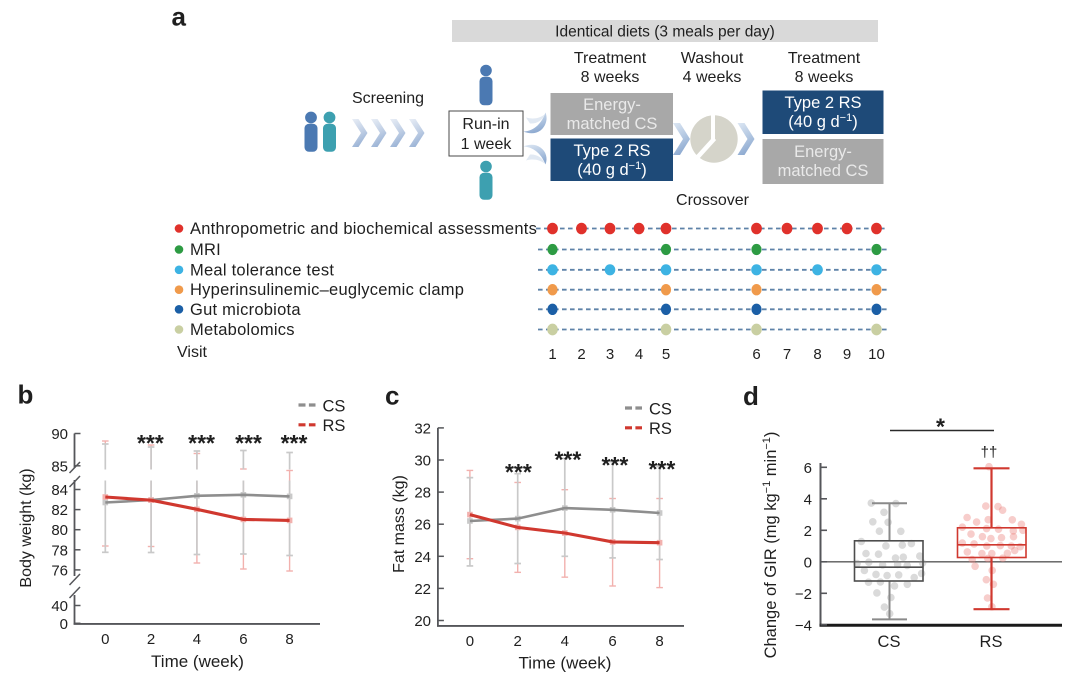 Image resolution: width=1080 pixels, height=685 pixels. What do you see at coordinates (59, 510) in the screenshot?
I see `svg-text: 82` at bounding box center [59, 510].